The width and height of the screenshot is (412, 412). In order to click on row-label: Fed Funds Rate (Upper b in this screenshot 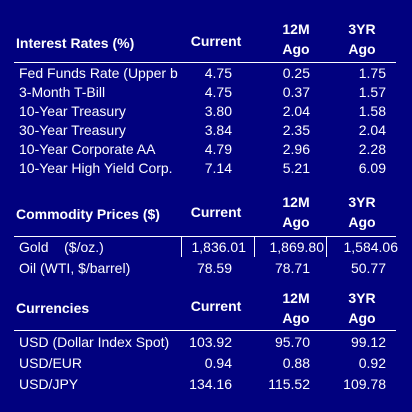, I will do `click(98, 73)`.